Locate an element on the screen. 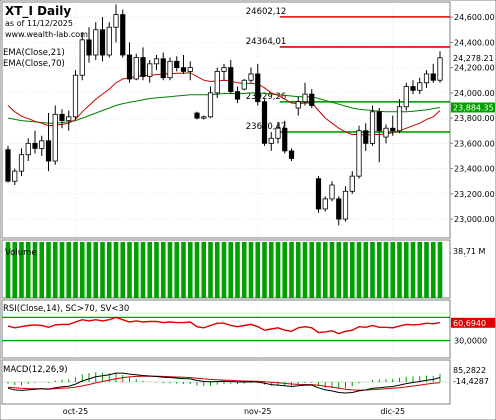 The width and height of the screenshot is (496, 420). ema70-line is located at coordinates (224, 108).